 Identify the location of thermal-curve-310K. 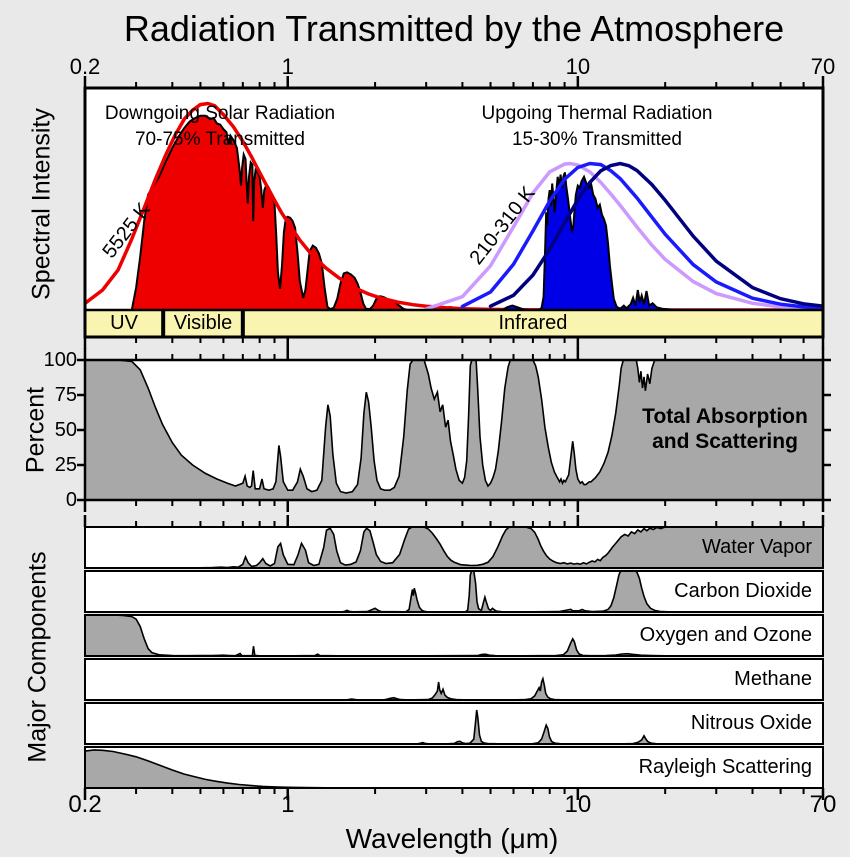
(623, 236).